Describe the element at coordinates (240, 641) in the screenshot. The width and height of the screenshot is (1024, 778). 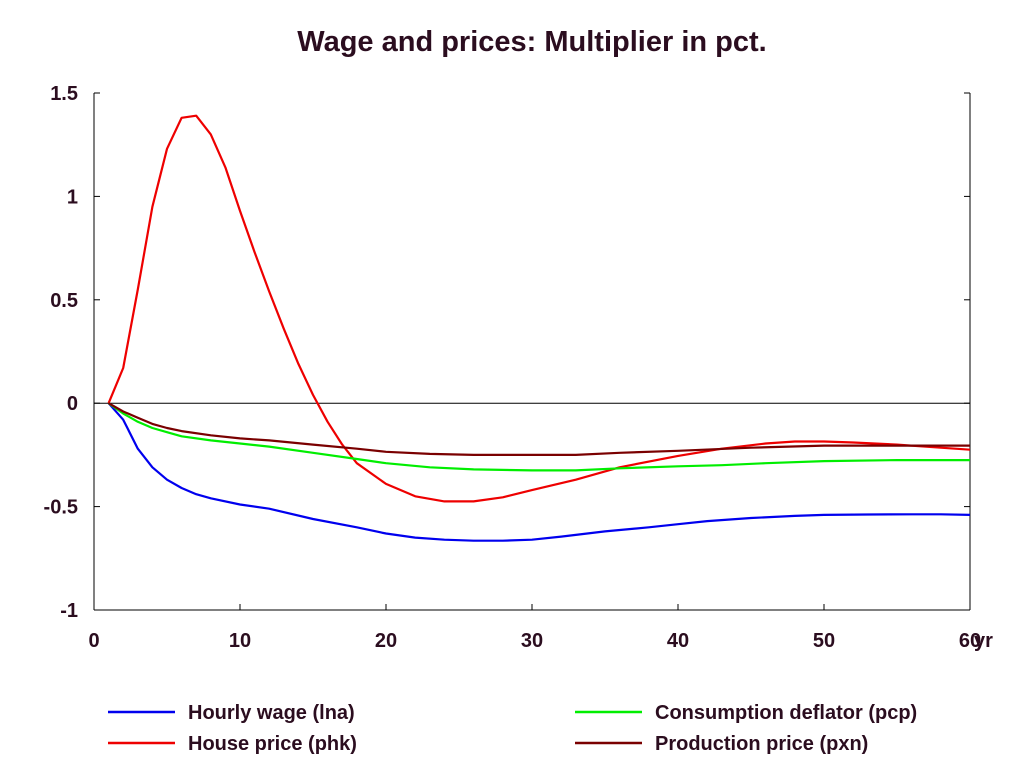
I see `x-tick-label: 10` at that location.